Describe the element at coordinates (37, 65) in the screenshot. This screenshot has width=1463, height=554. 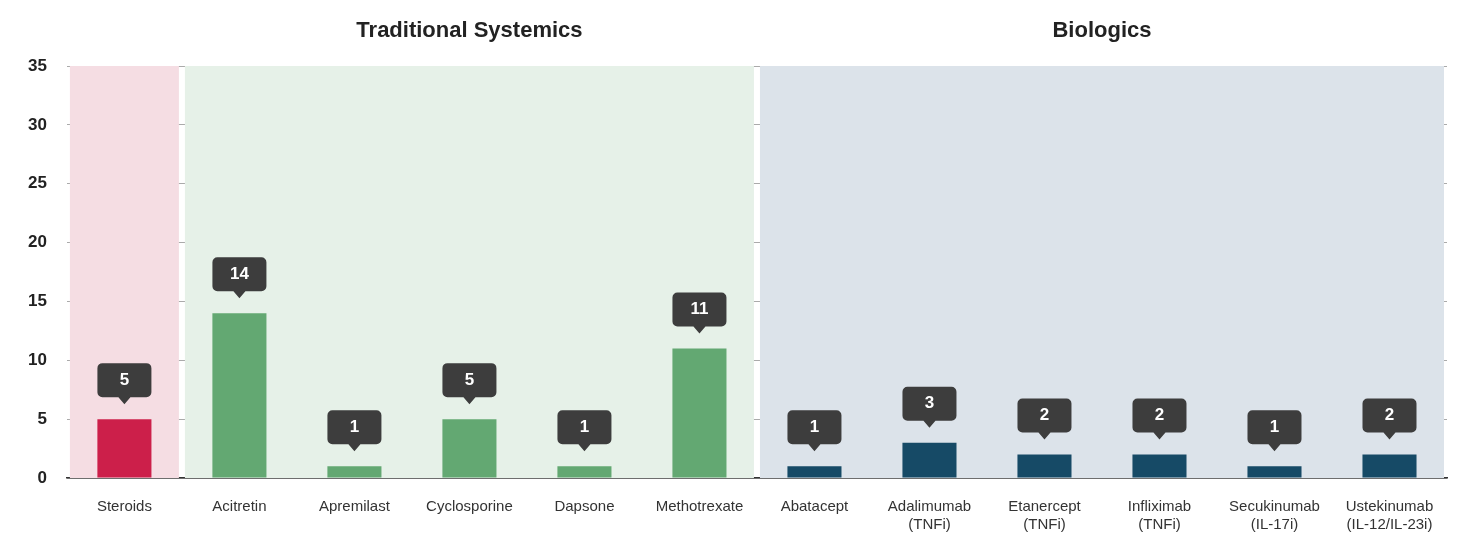
I see `y-tick-label: 35` at that location.